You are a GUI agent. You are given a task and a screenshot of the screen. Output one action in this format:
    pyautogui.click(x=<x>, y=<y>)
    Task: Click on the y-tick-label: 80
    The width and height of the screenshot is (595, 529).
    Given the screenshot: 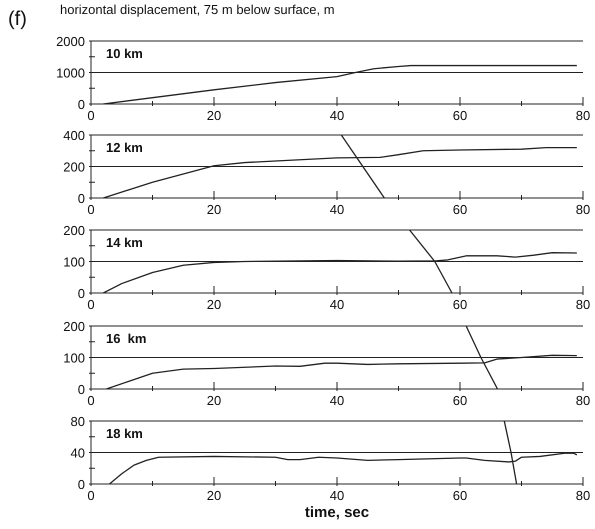 What is the action you would take?
    pyautogui.click(x=77, y=421)
    